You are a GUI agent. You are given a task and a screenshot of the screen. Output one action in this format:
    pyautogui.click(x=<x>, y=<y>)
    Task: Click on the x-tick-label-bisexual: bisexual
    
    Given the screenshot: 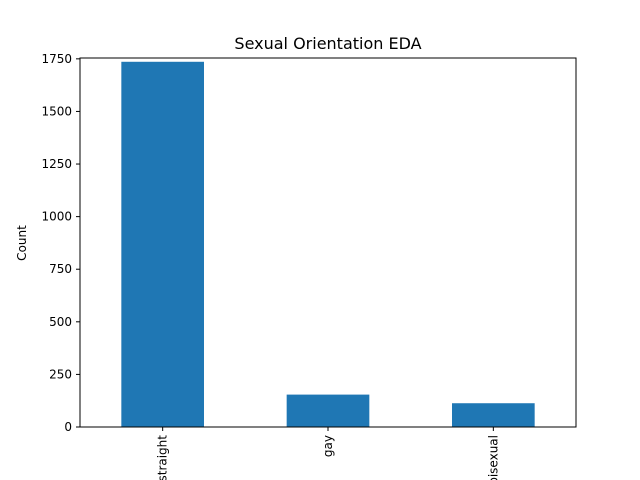 What is the action you would take?
    pyautogui.click(x=493, y=457)
    